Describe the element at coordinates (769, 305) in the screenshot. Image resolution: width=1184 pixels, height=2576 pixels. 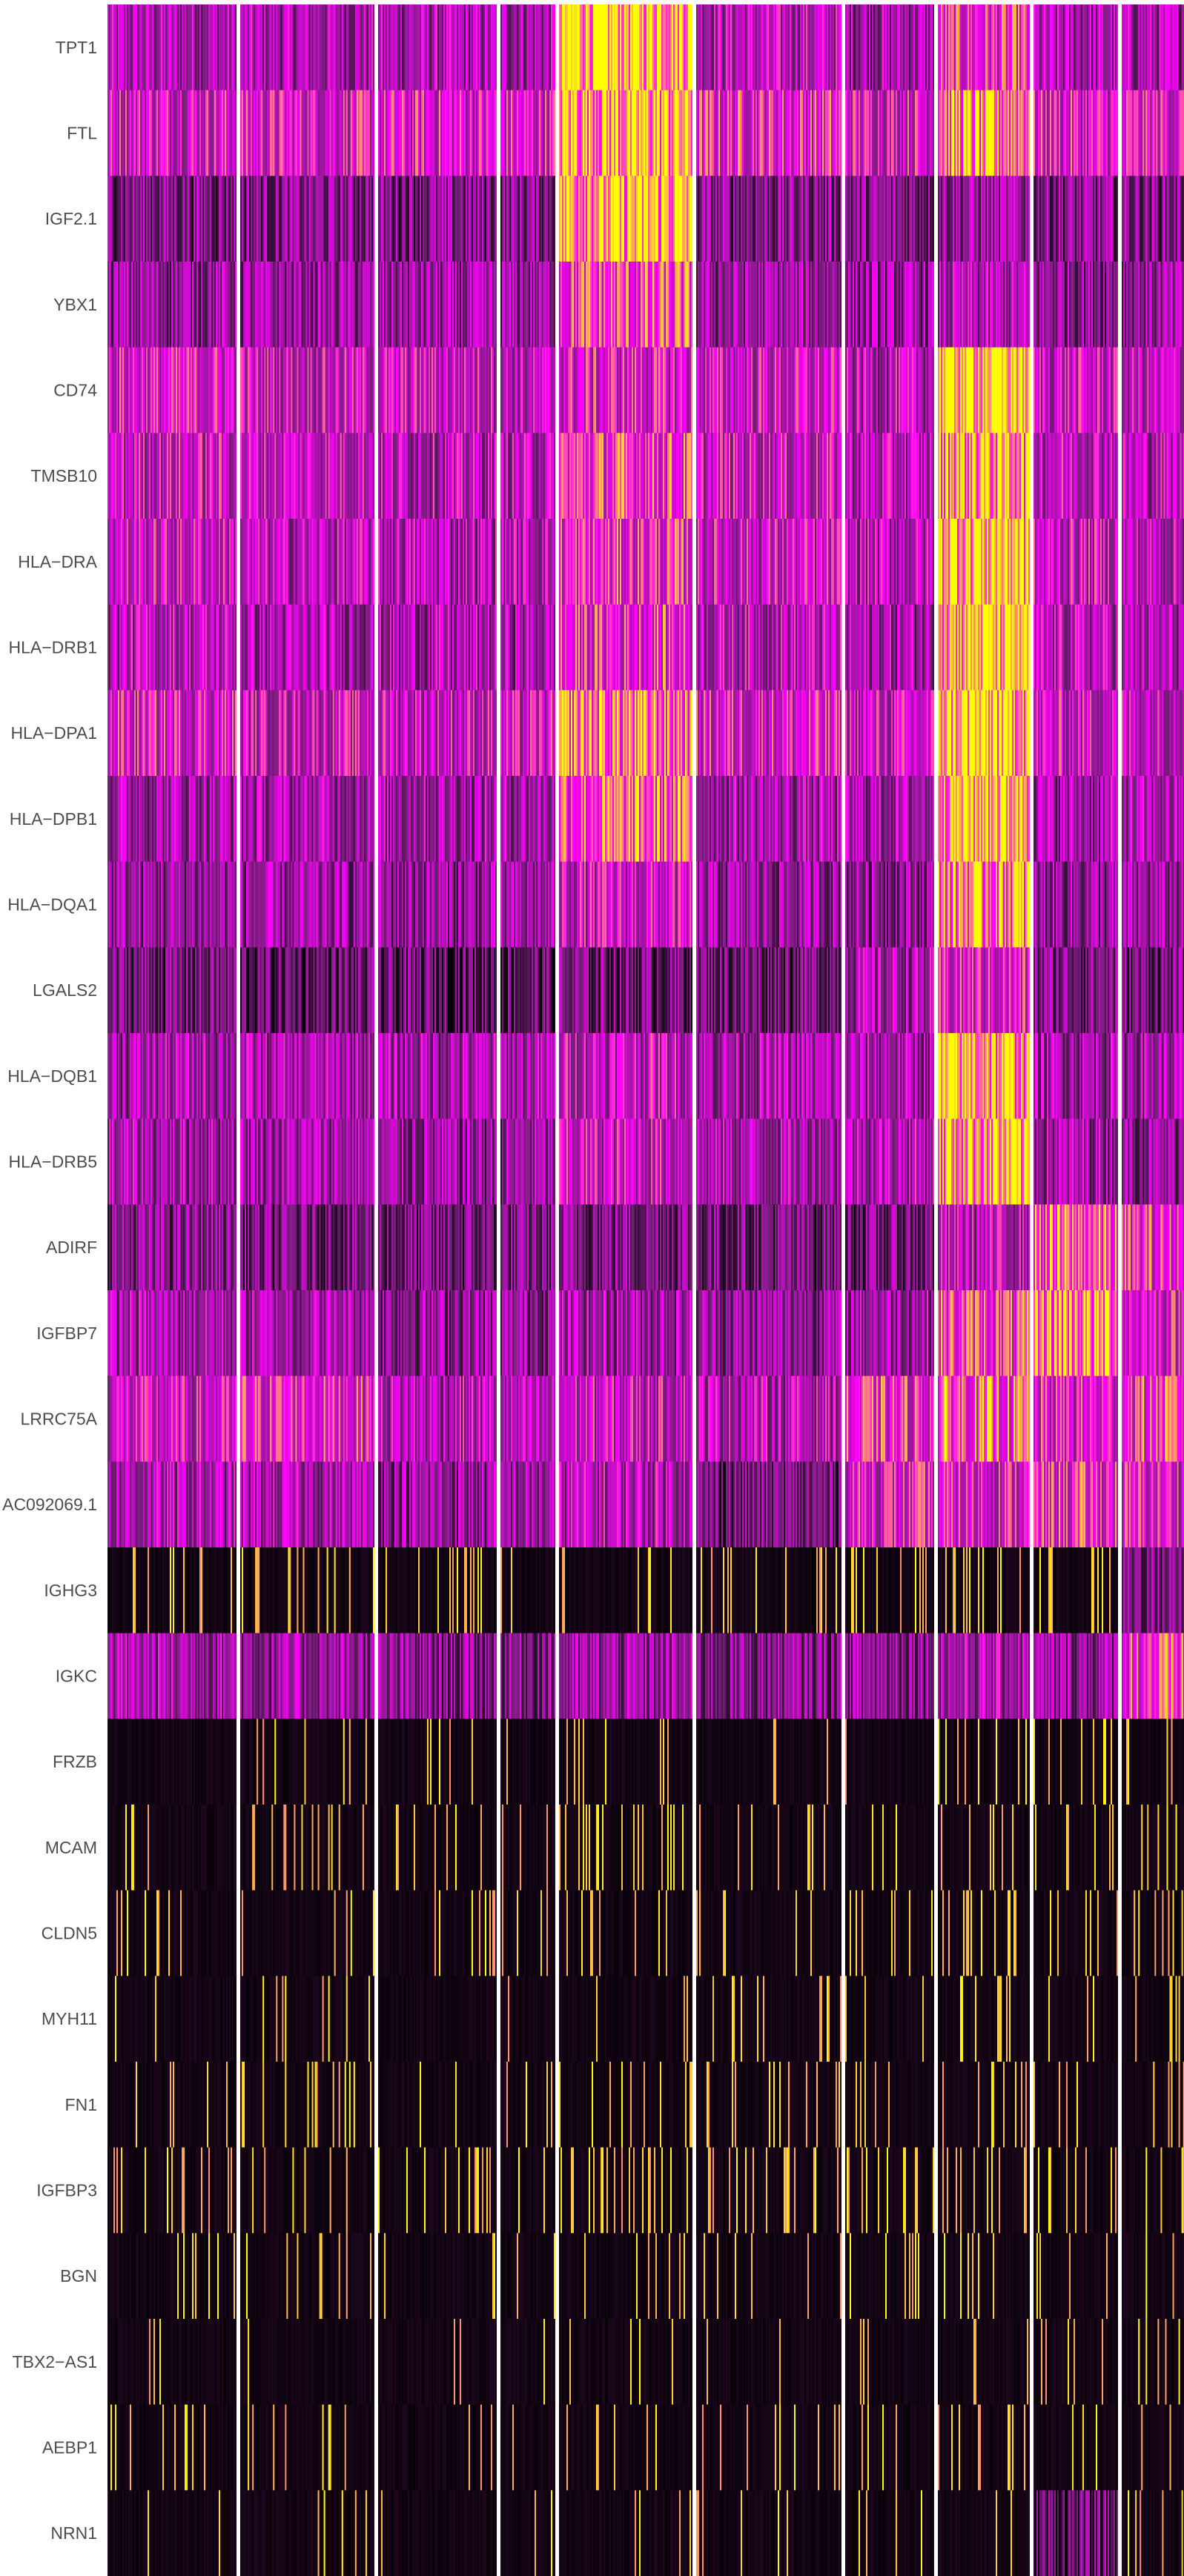
I see `heatmap-cell-block` at that location.